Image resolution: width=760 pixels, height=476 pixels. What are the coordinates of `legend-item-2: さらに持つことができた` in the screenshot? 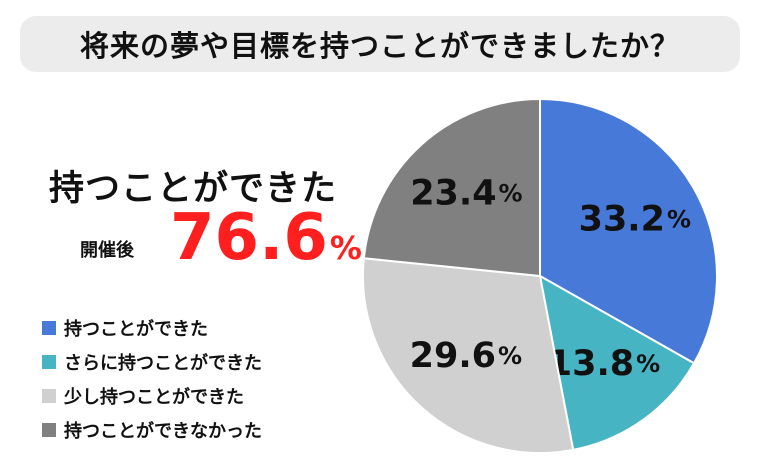 It's located at (192, 361).